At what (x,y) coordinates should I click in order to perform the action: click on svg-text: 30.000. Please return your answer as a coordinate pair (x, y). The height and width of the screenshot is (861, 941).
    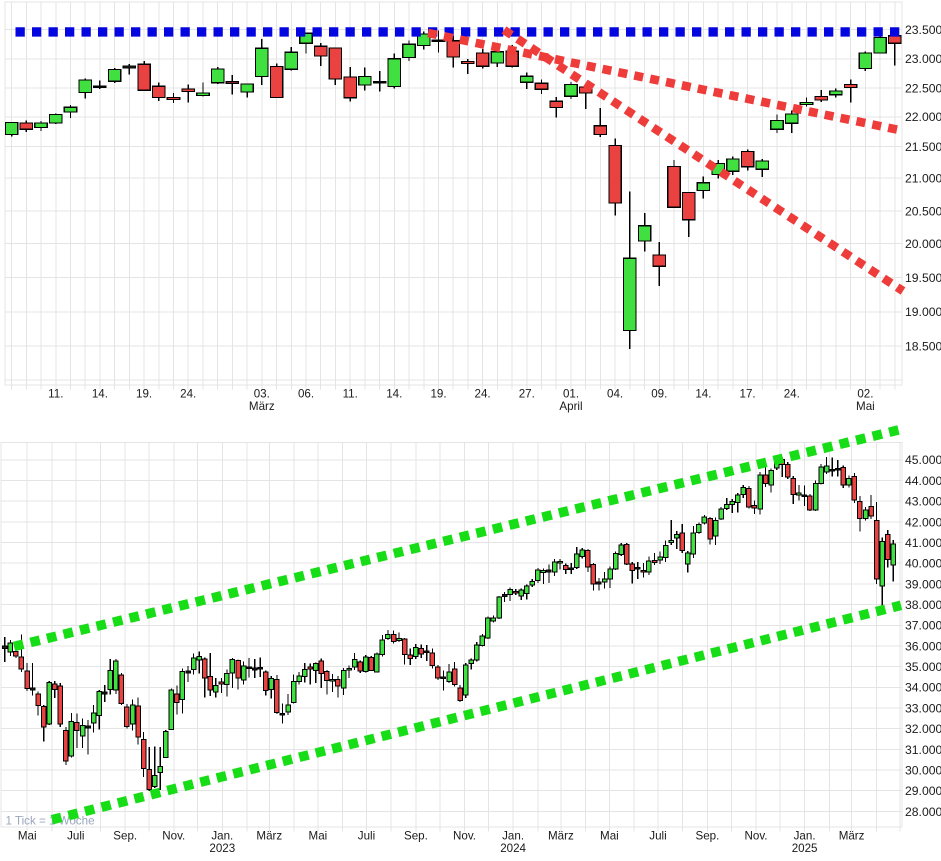
    Looking at the image, I should click on (923, 771).